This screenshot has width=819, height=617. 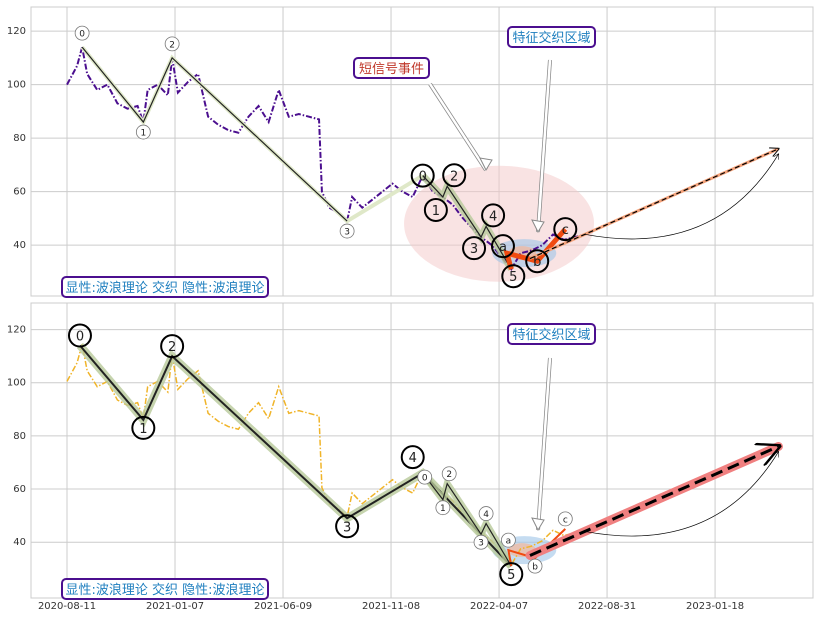 What do you see at coordinates (458, 127) in the screenshot?
I see `short-signal-arrow-inner` at bounding box center [458, 127].